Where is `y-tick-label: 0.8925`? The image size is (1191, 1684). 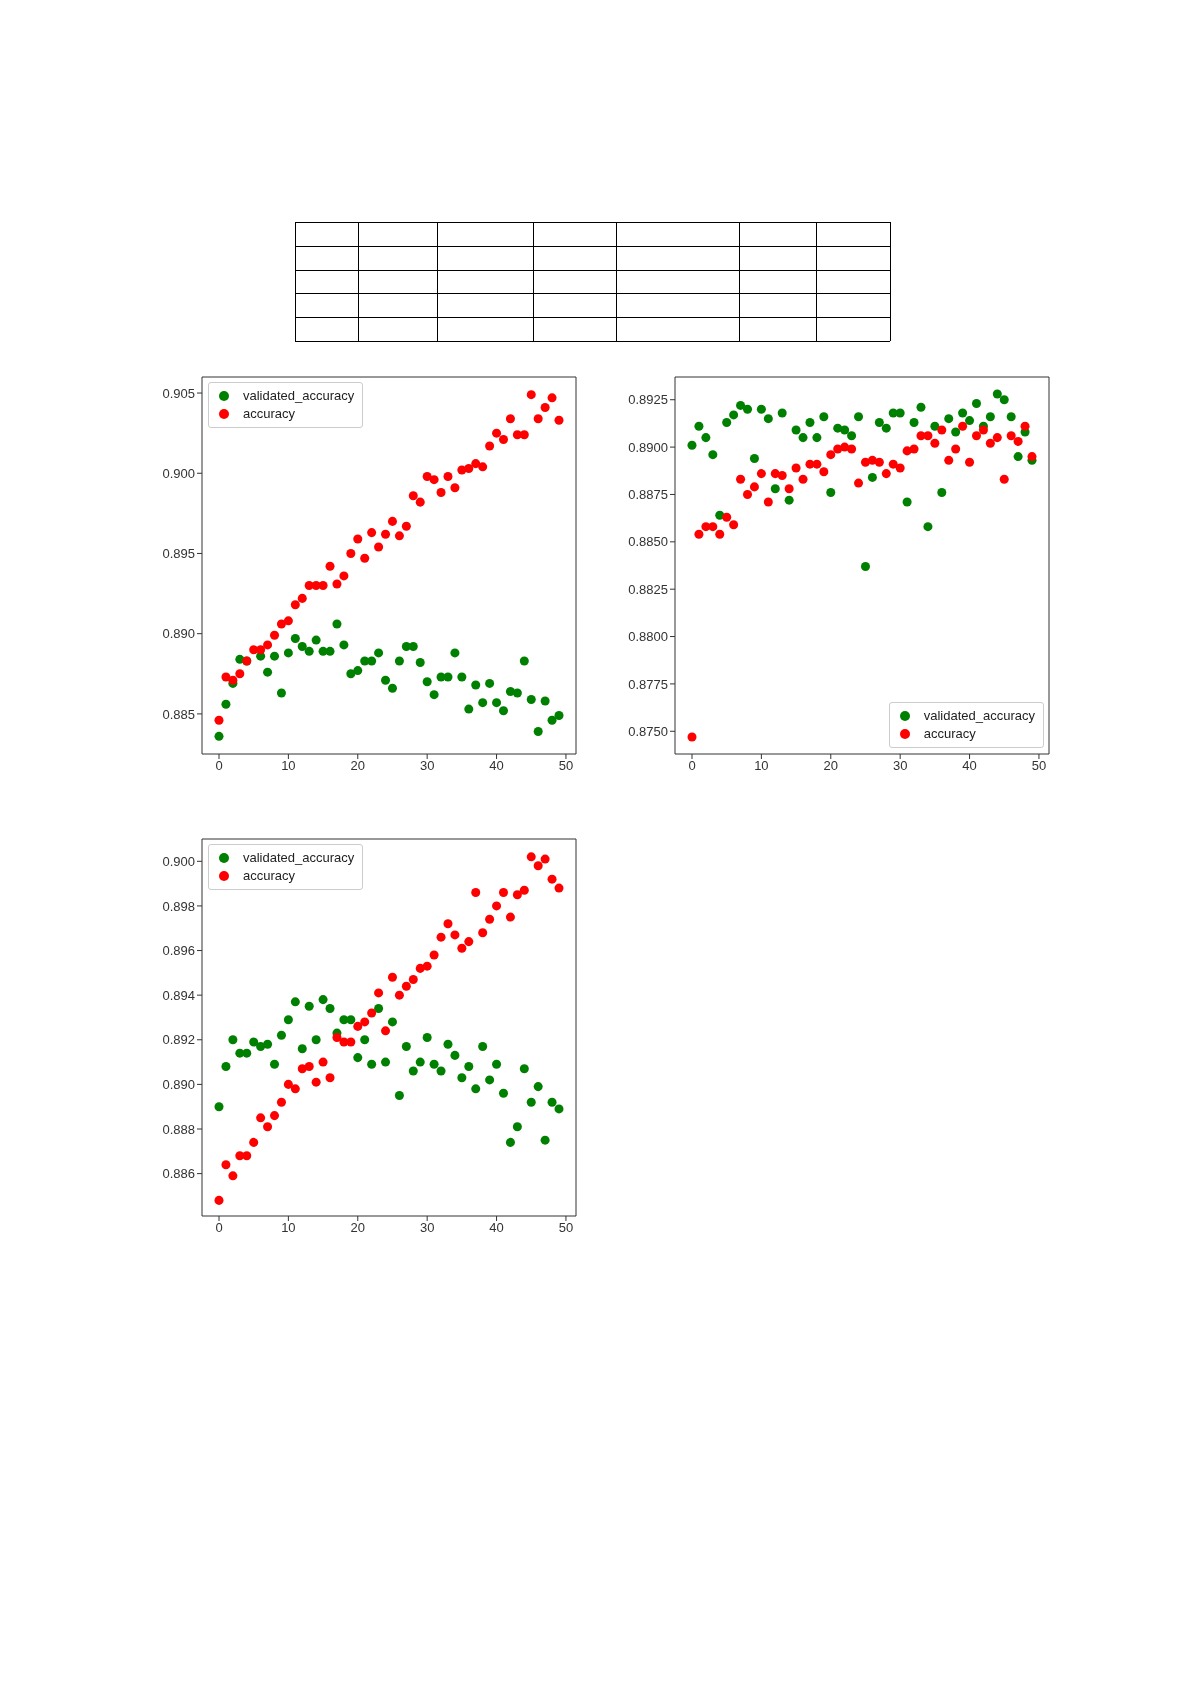 y-tick-label: 0.8925 is located at coordinates (648, 400).